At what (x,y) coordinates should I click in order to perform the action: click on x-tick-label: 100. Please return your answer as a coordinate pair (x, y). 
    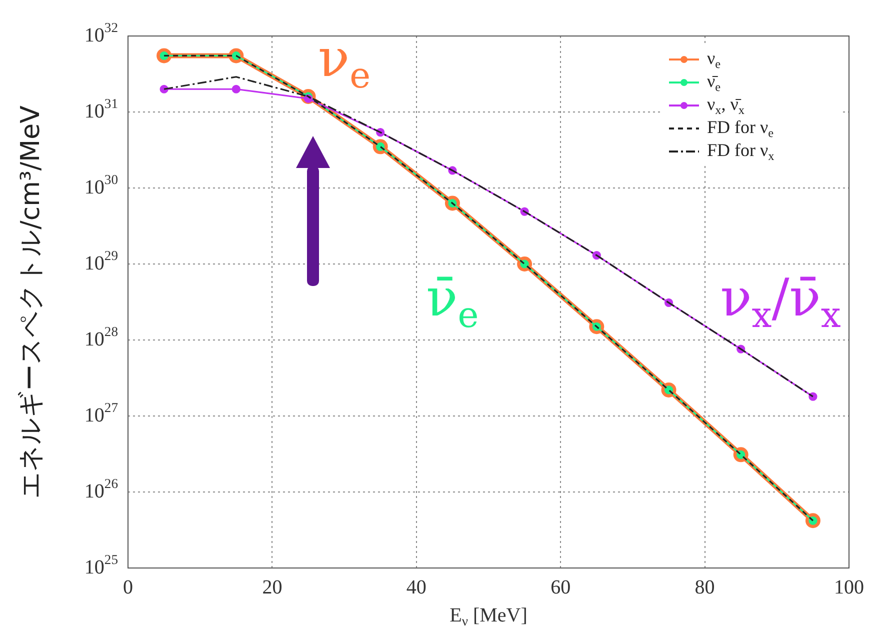
    Looking at the image, I should click on (849, 587).